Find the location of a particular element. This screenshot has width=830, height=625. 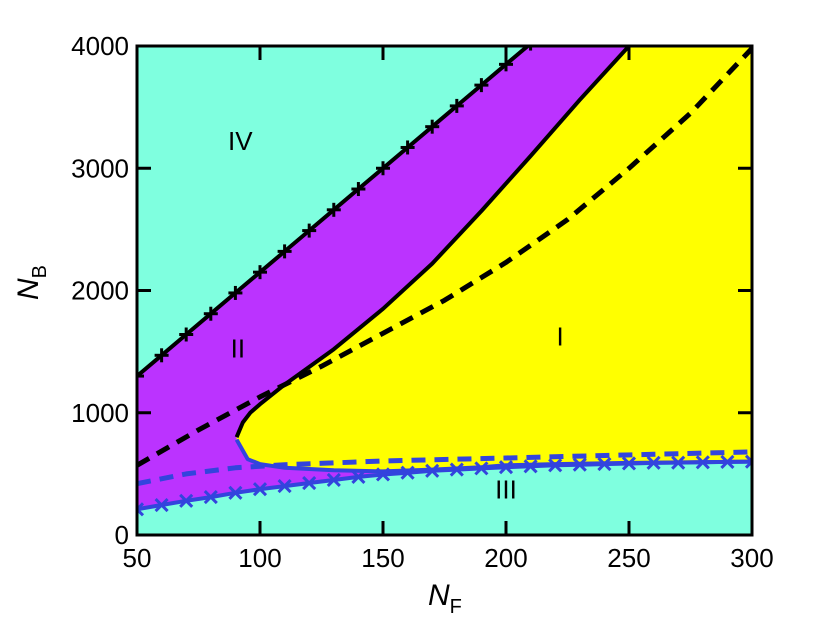

x-tick-label: 250 is located at coordinates (628, 558).